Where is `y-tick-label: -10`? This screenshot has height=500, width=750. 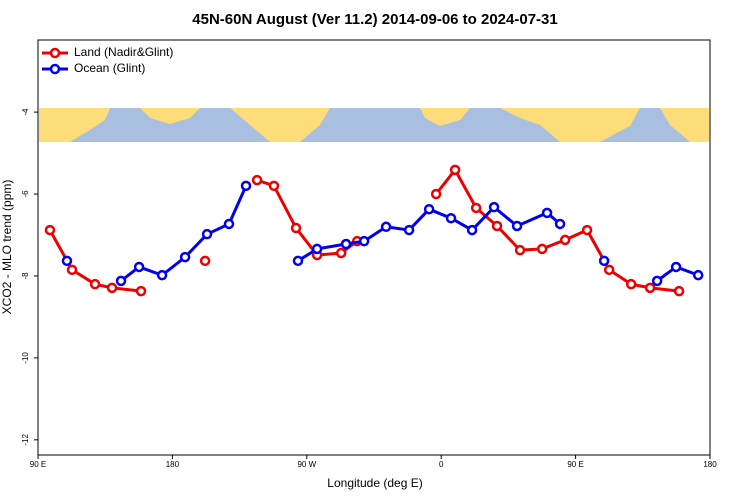 y-tick-label: -10 is located at coordinates (25, 358).